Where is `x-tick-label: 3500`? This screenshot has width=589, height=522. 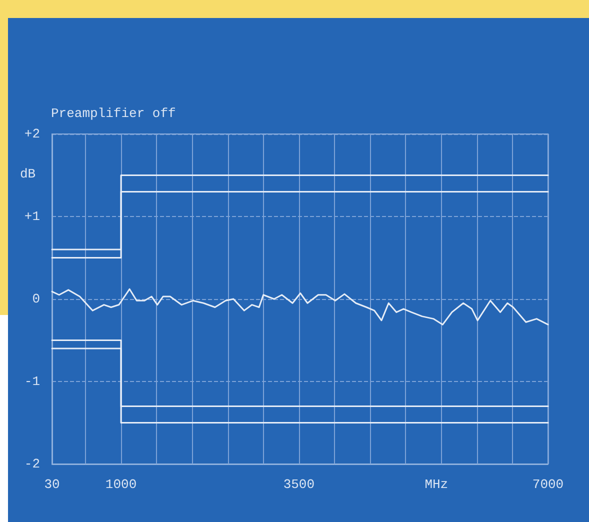 x-tick-label: 3500 is located at coordinates (299, 484).